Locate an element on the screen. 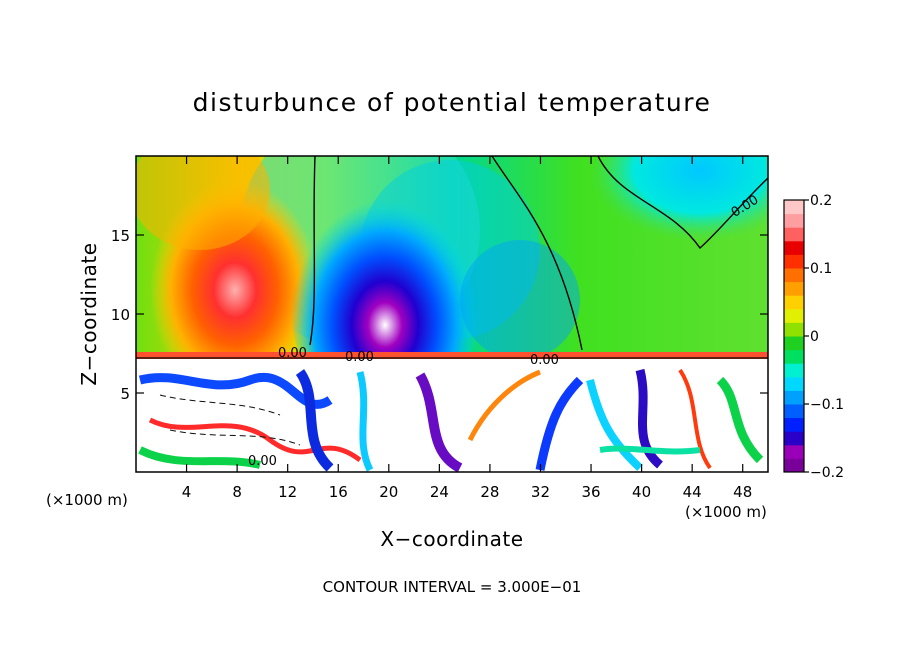  x-tick-label: 16 is located at coordinates (338, 492).